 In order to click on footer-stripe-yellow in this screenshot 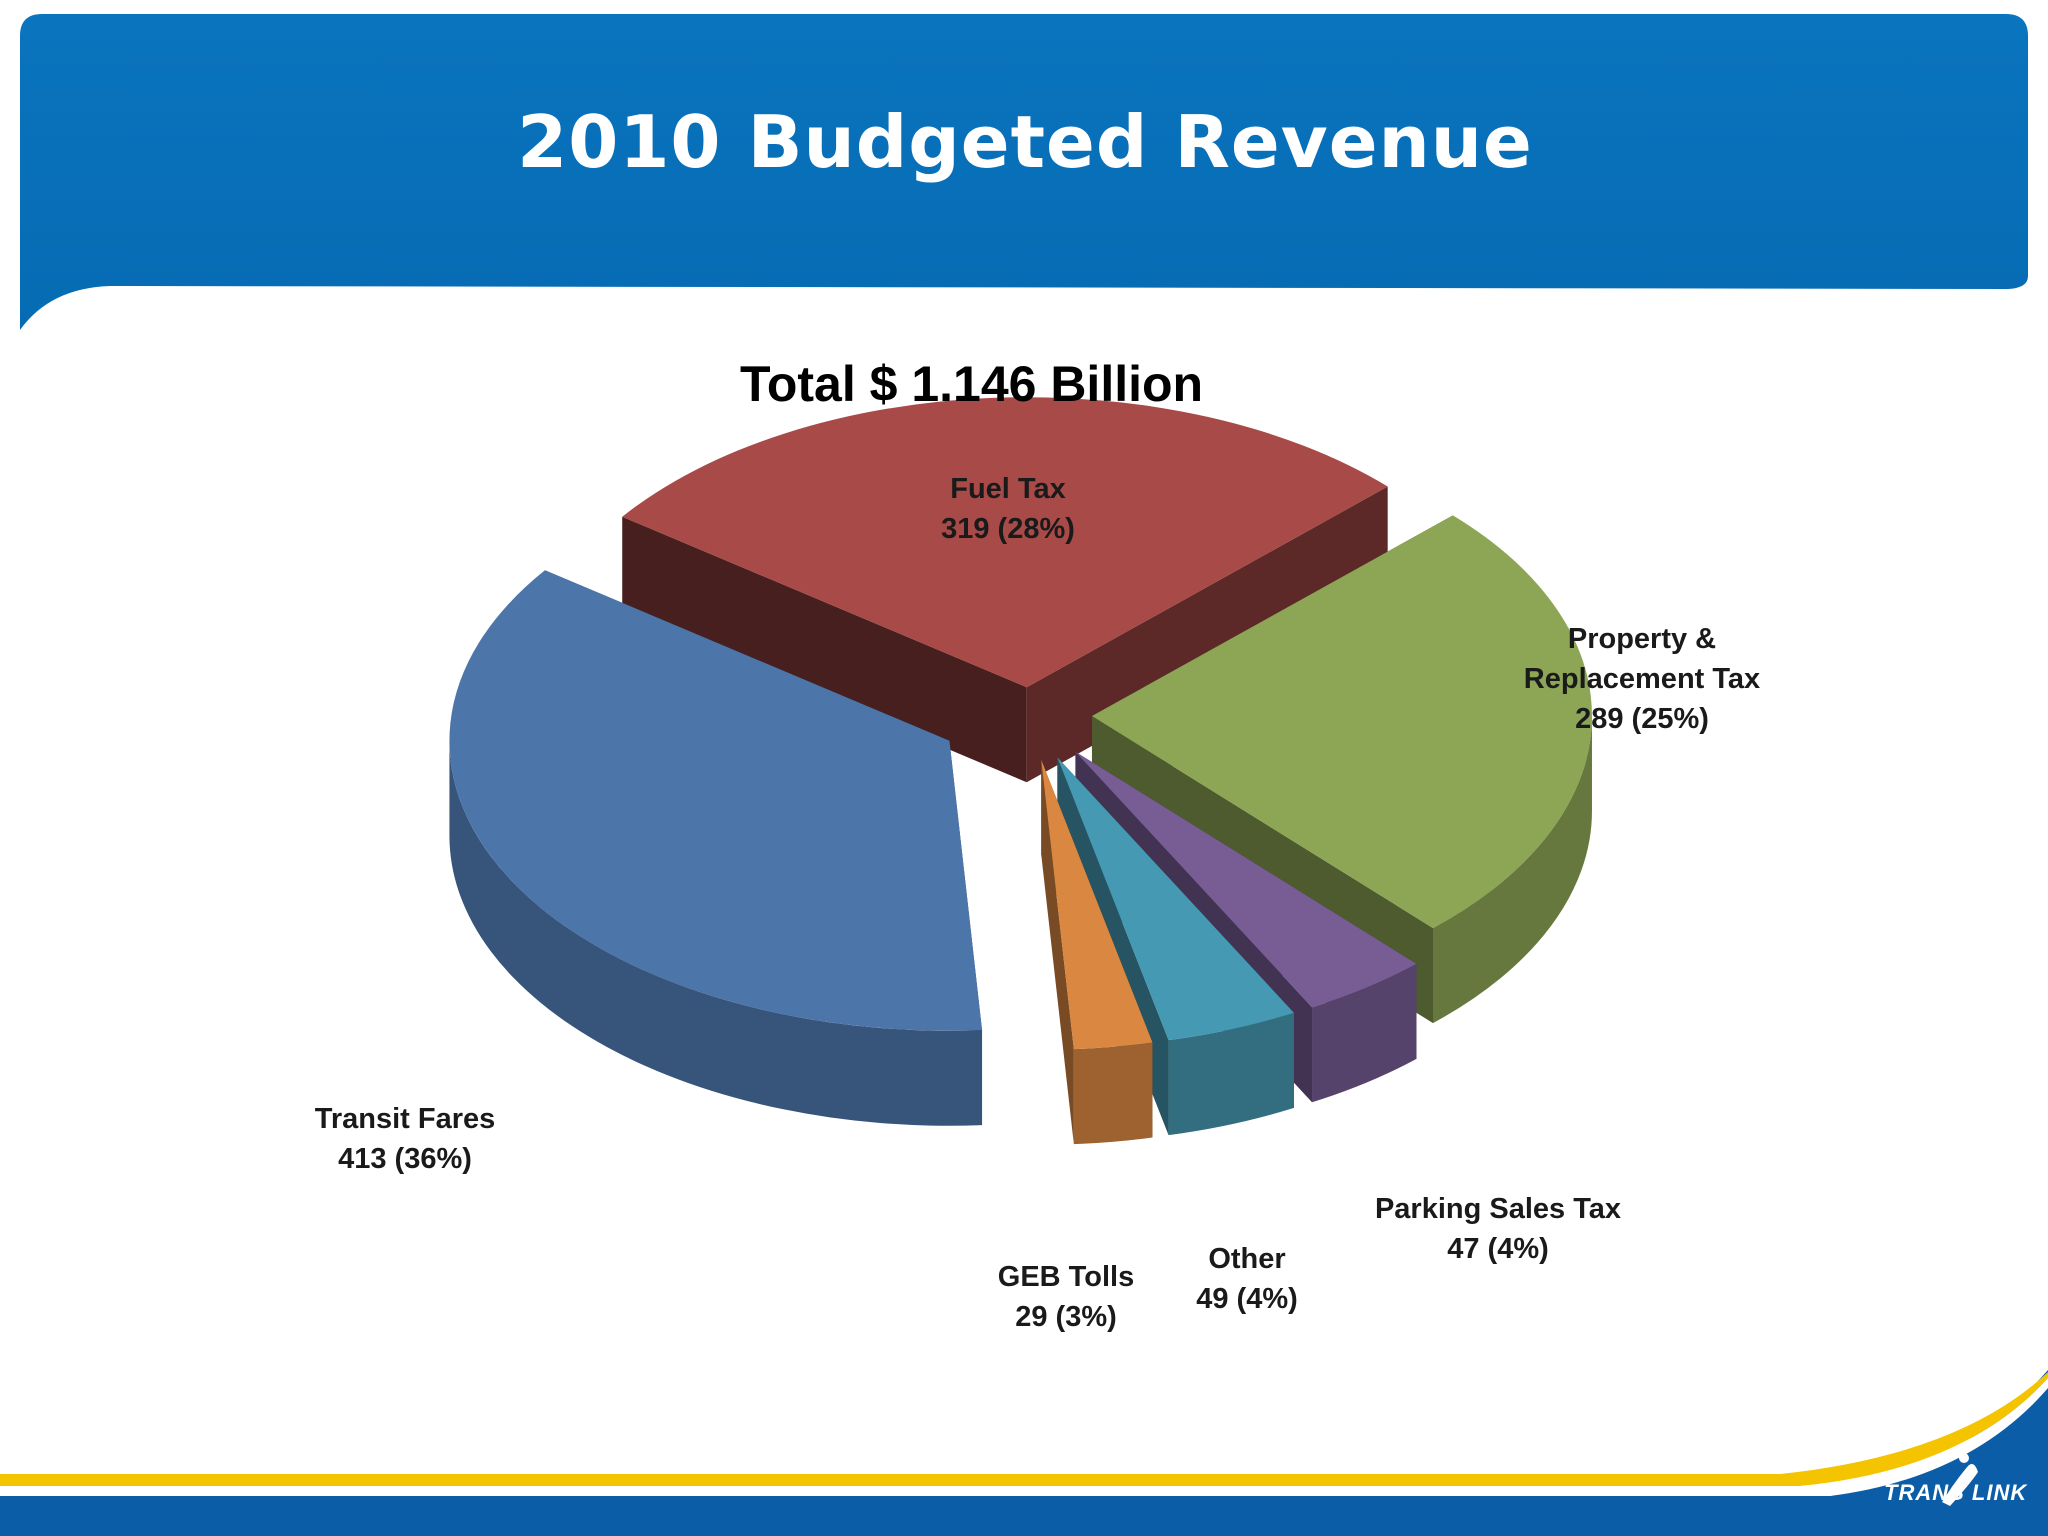, I will do `click(1024, 1429)`.